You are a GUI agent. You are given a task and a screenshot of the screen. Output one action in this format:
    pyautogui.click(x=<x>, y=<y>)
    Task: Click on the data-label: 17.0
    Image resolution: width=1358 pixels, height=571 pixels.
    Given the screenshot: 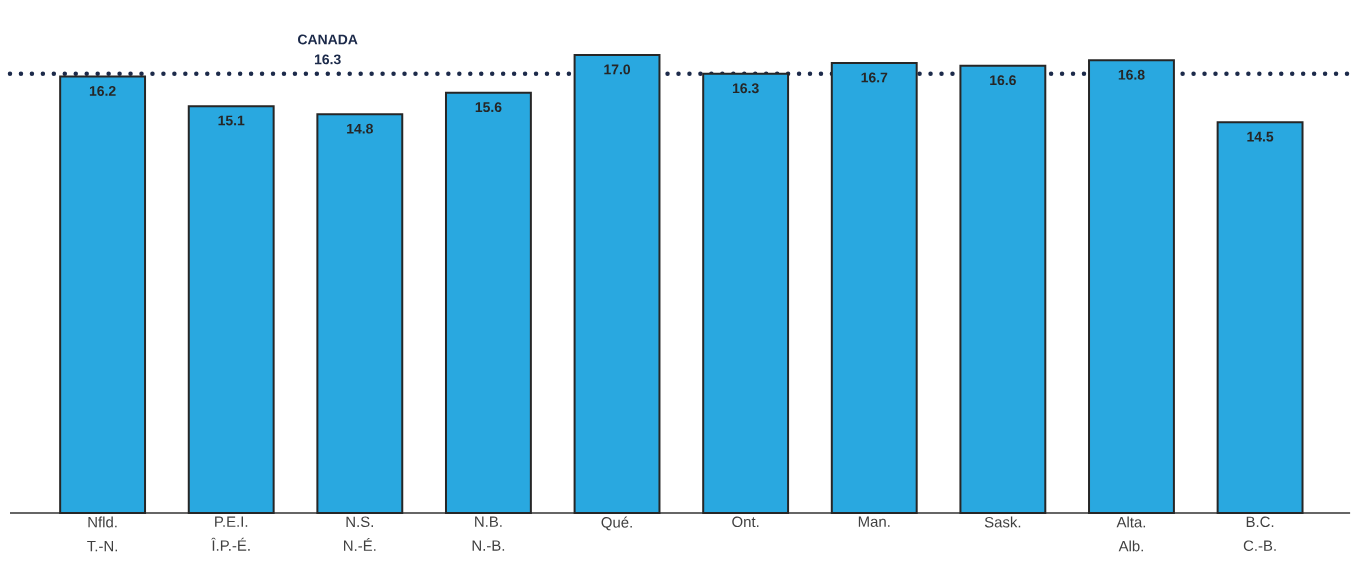 What is the action you would take?
    pyautogui.click(x=617, y=69)
    